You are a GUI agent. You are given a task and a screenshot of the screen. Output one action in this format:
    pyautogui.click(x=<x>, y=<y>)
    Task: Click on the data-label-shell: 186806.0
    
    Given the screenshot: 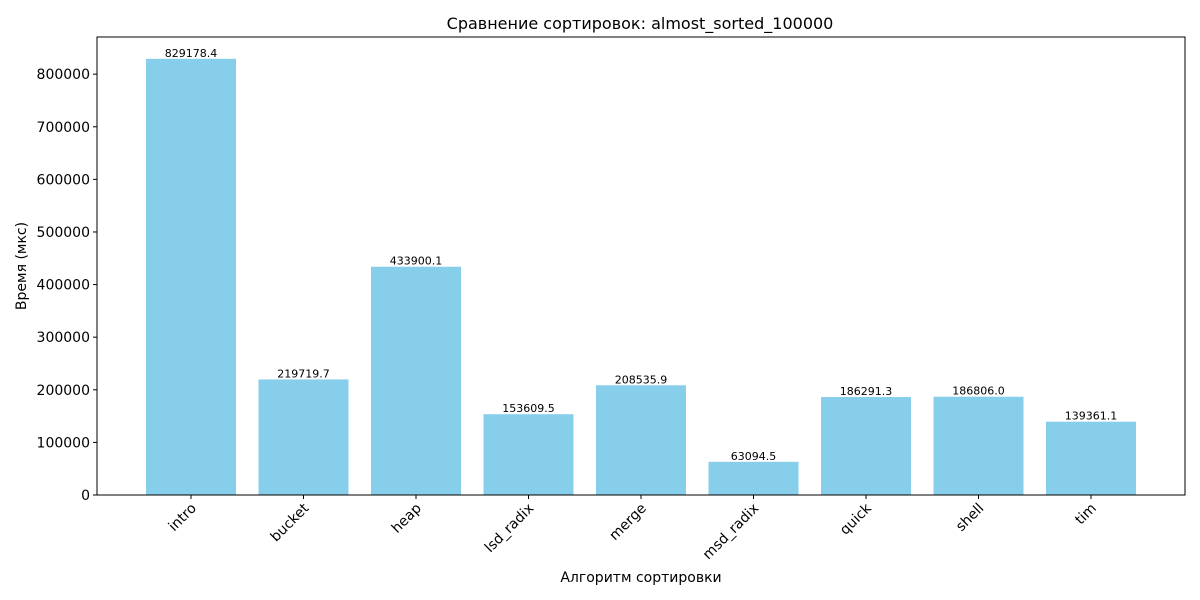 What is the action you would take?
    pyautogui.click(x=978, y=391)
    